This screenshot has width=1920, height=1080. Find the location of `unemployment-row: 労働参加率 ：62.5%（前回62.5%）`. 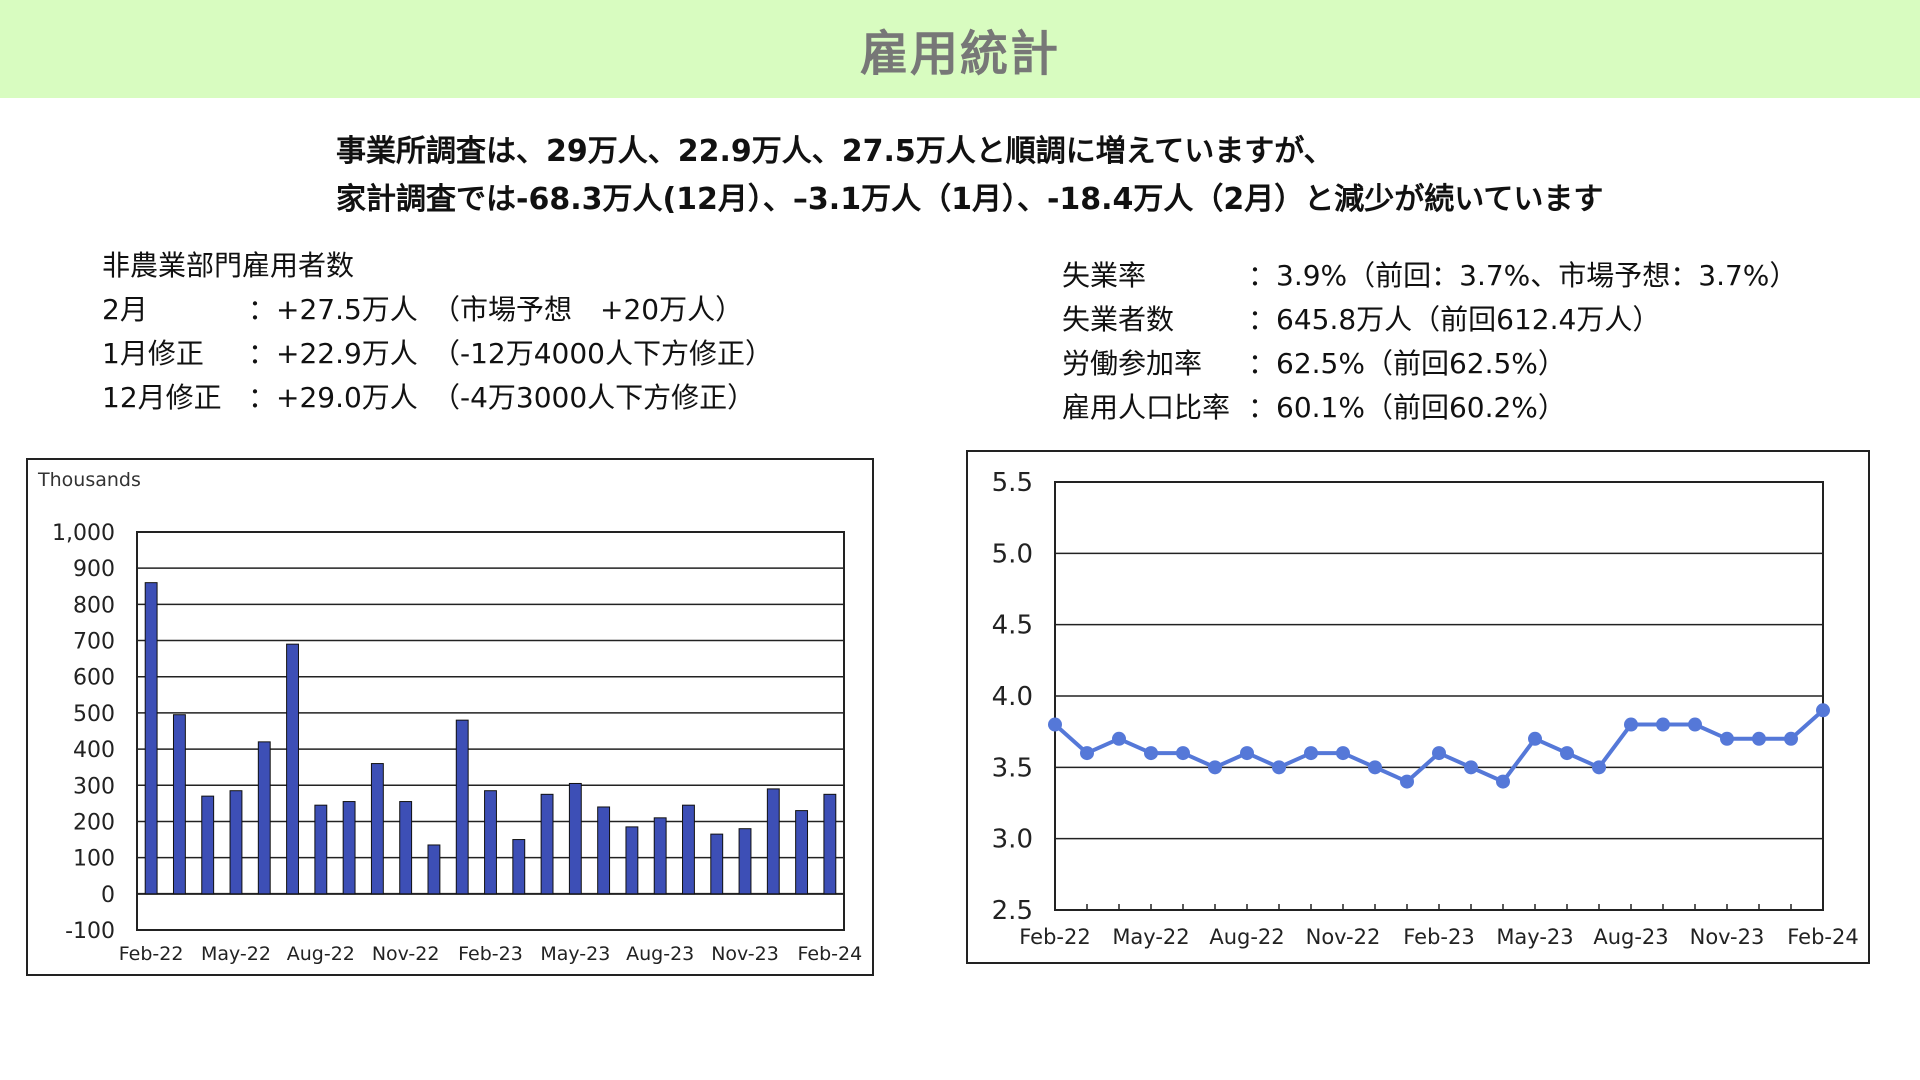

unemployment-row: 労働参加率 ：62.5%（前回62.5%） is located at coordinates (1429, 364).